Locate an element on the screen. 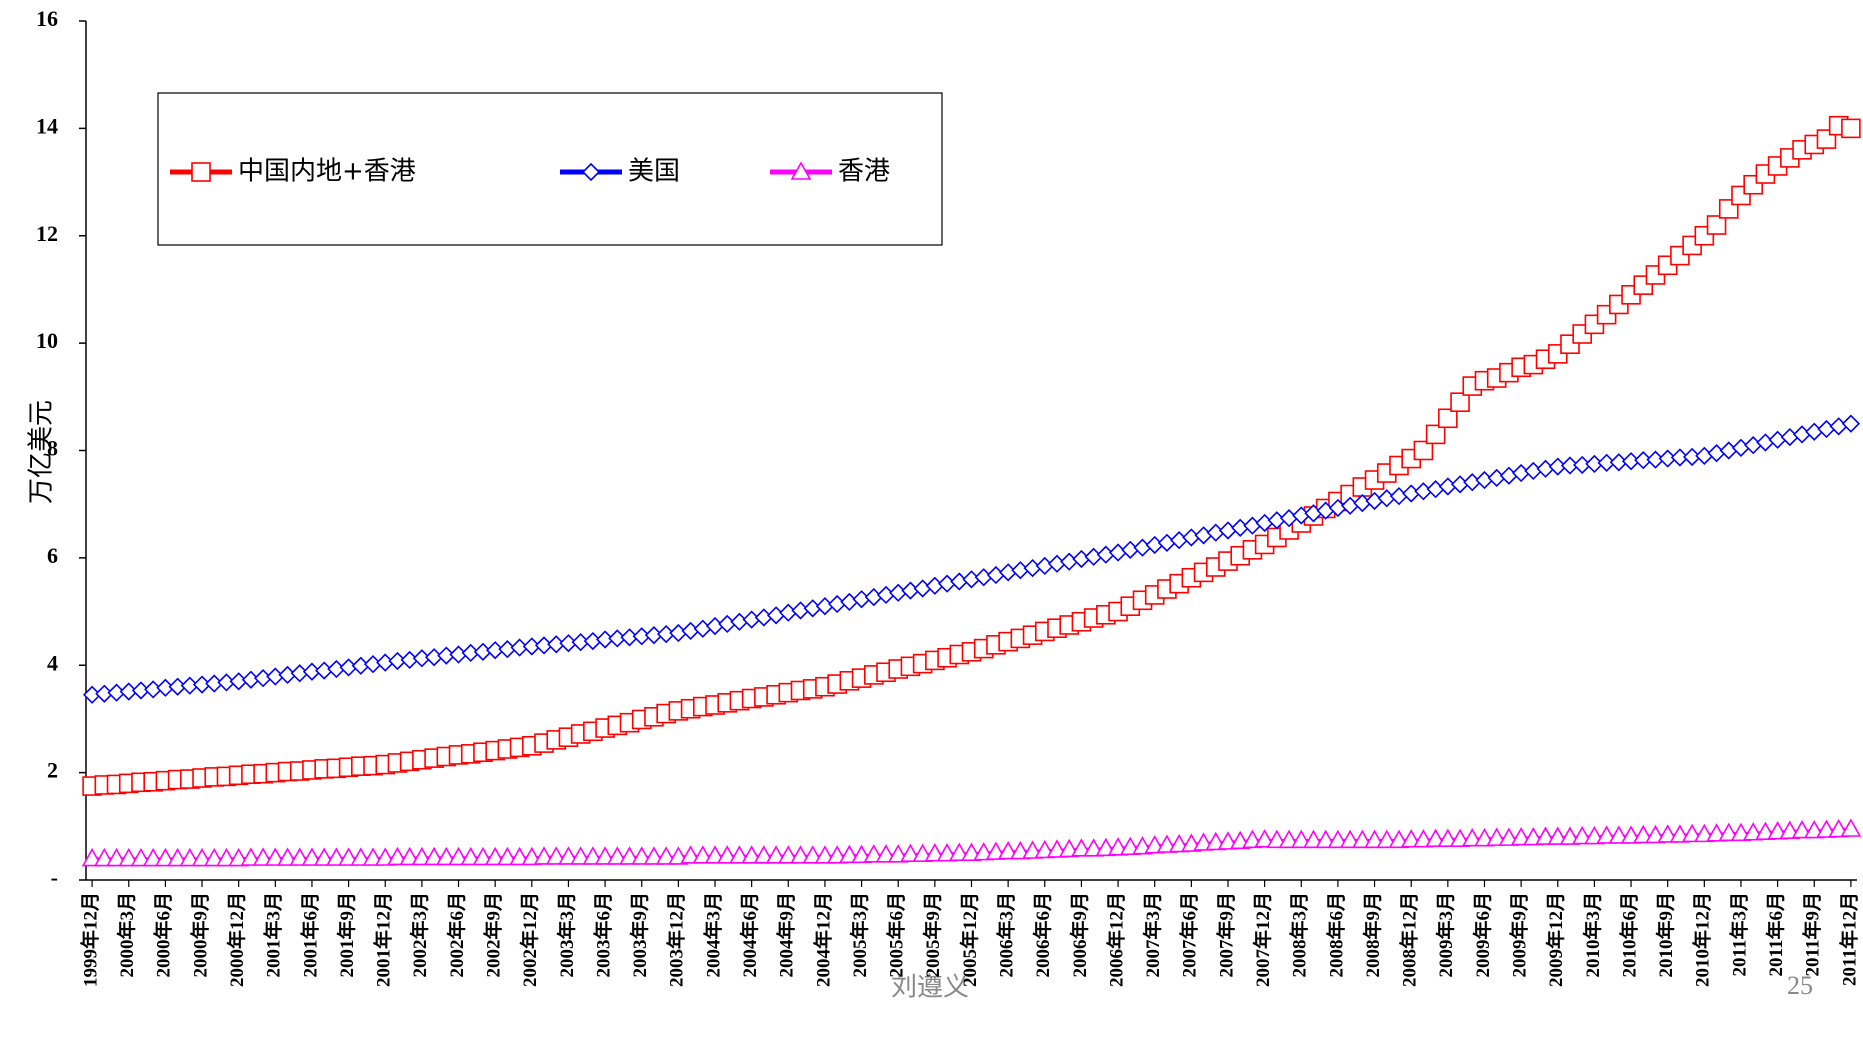 Image resolution: width=1863 pixels, height=1064 pixels. y-tick-label: 14 is located at coordinates (47, 125).